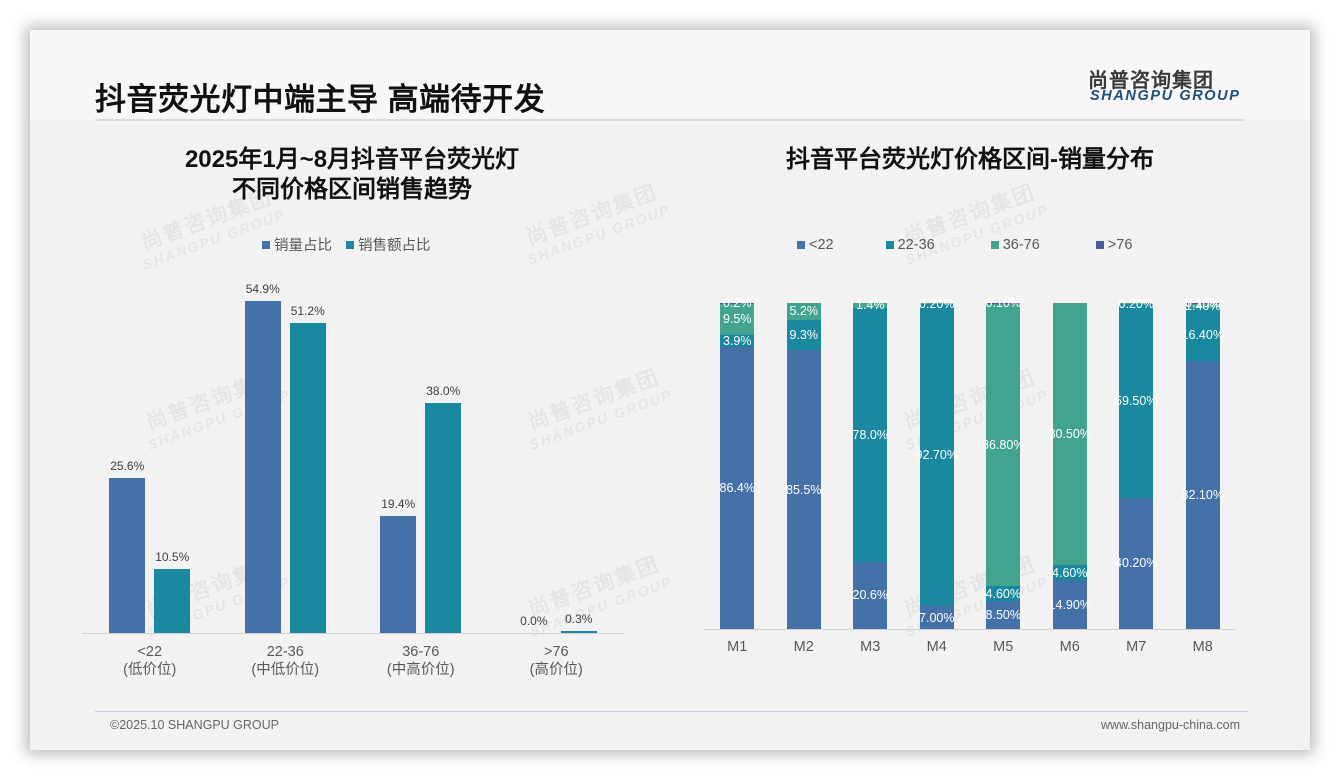 This screenshot has height=780, width=1340. I want to click on left-chart-legend: 销量占比 销售额占比, so click(346, 244).